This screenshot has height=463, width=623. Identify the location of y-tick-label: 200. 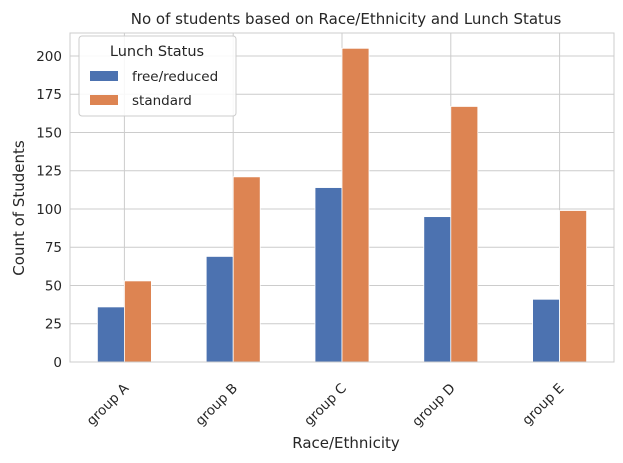
(49, 57).